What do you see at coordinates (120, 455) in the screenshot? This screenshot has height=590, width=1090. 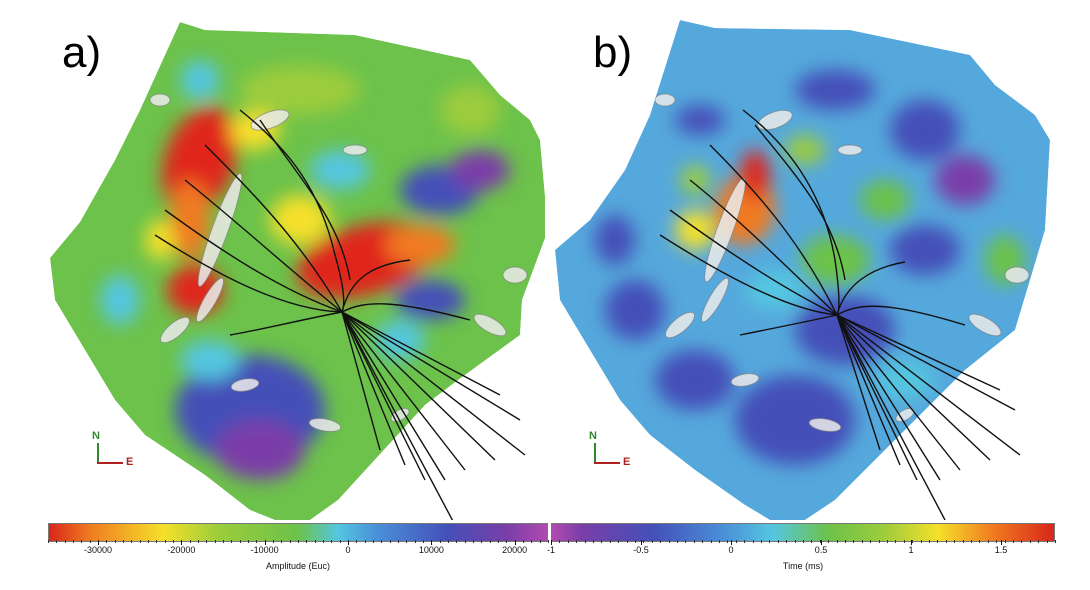 I see `compass-a: N E` at bounding box center [120, 455].